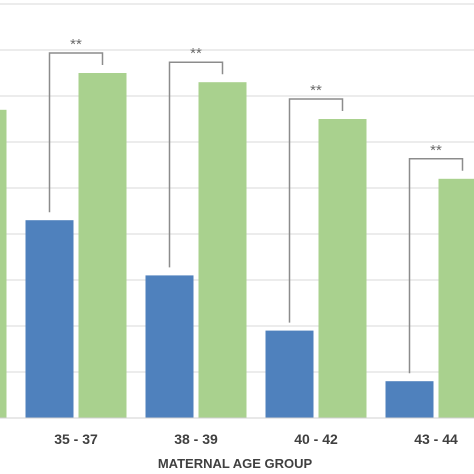 The width and height of the screenshot is (474, 474). What do you see at coordinates (316, 439) in the screenshot?
I see `x-tick-label: 40 - 42` at bounding box center [316, 439].